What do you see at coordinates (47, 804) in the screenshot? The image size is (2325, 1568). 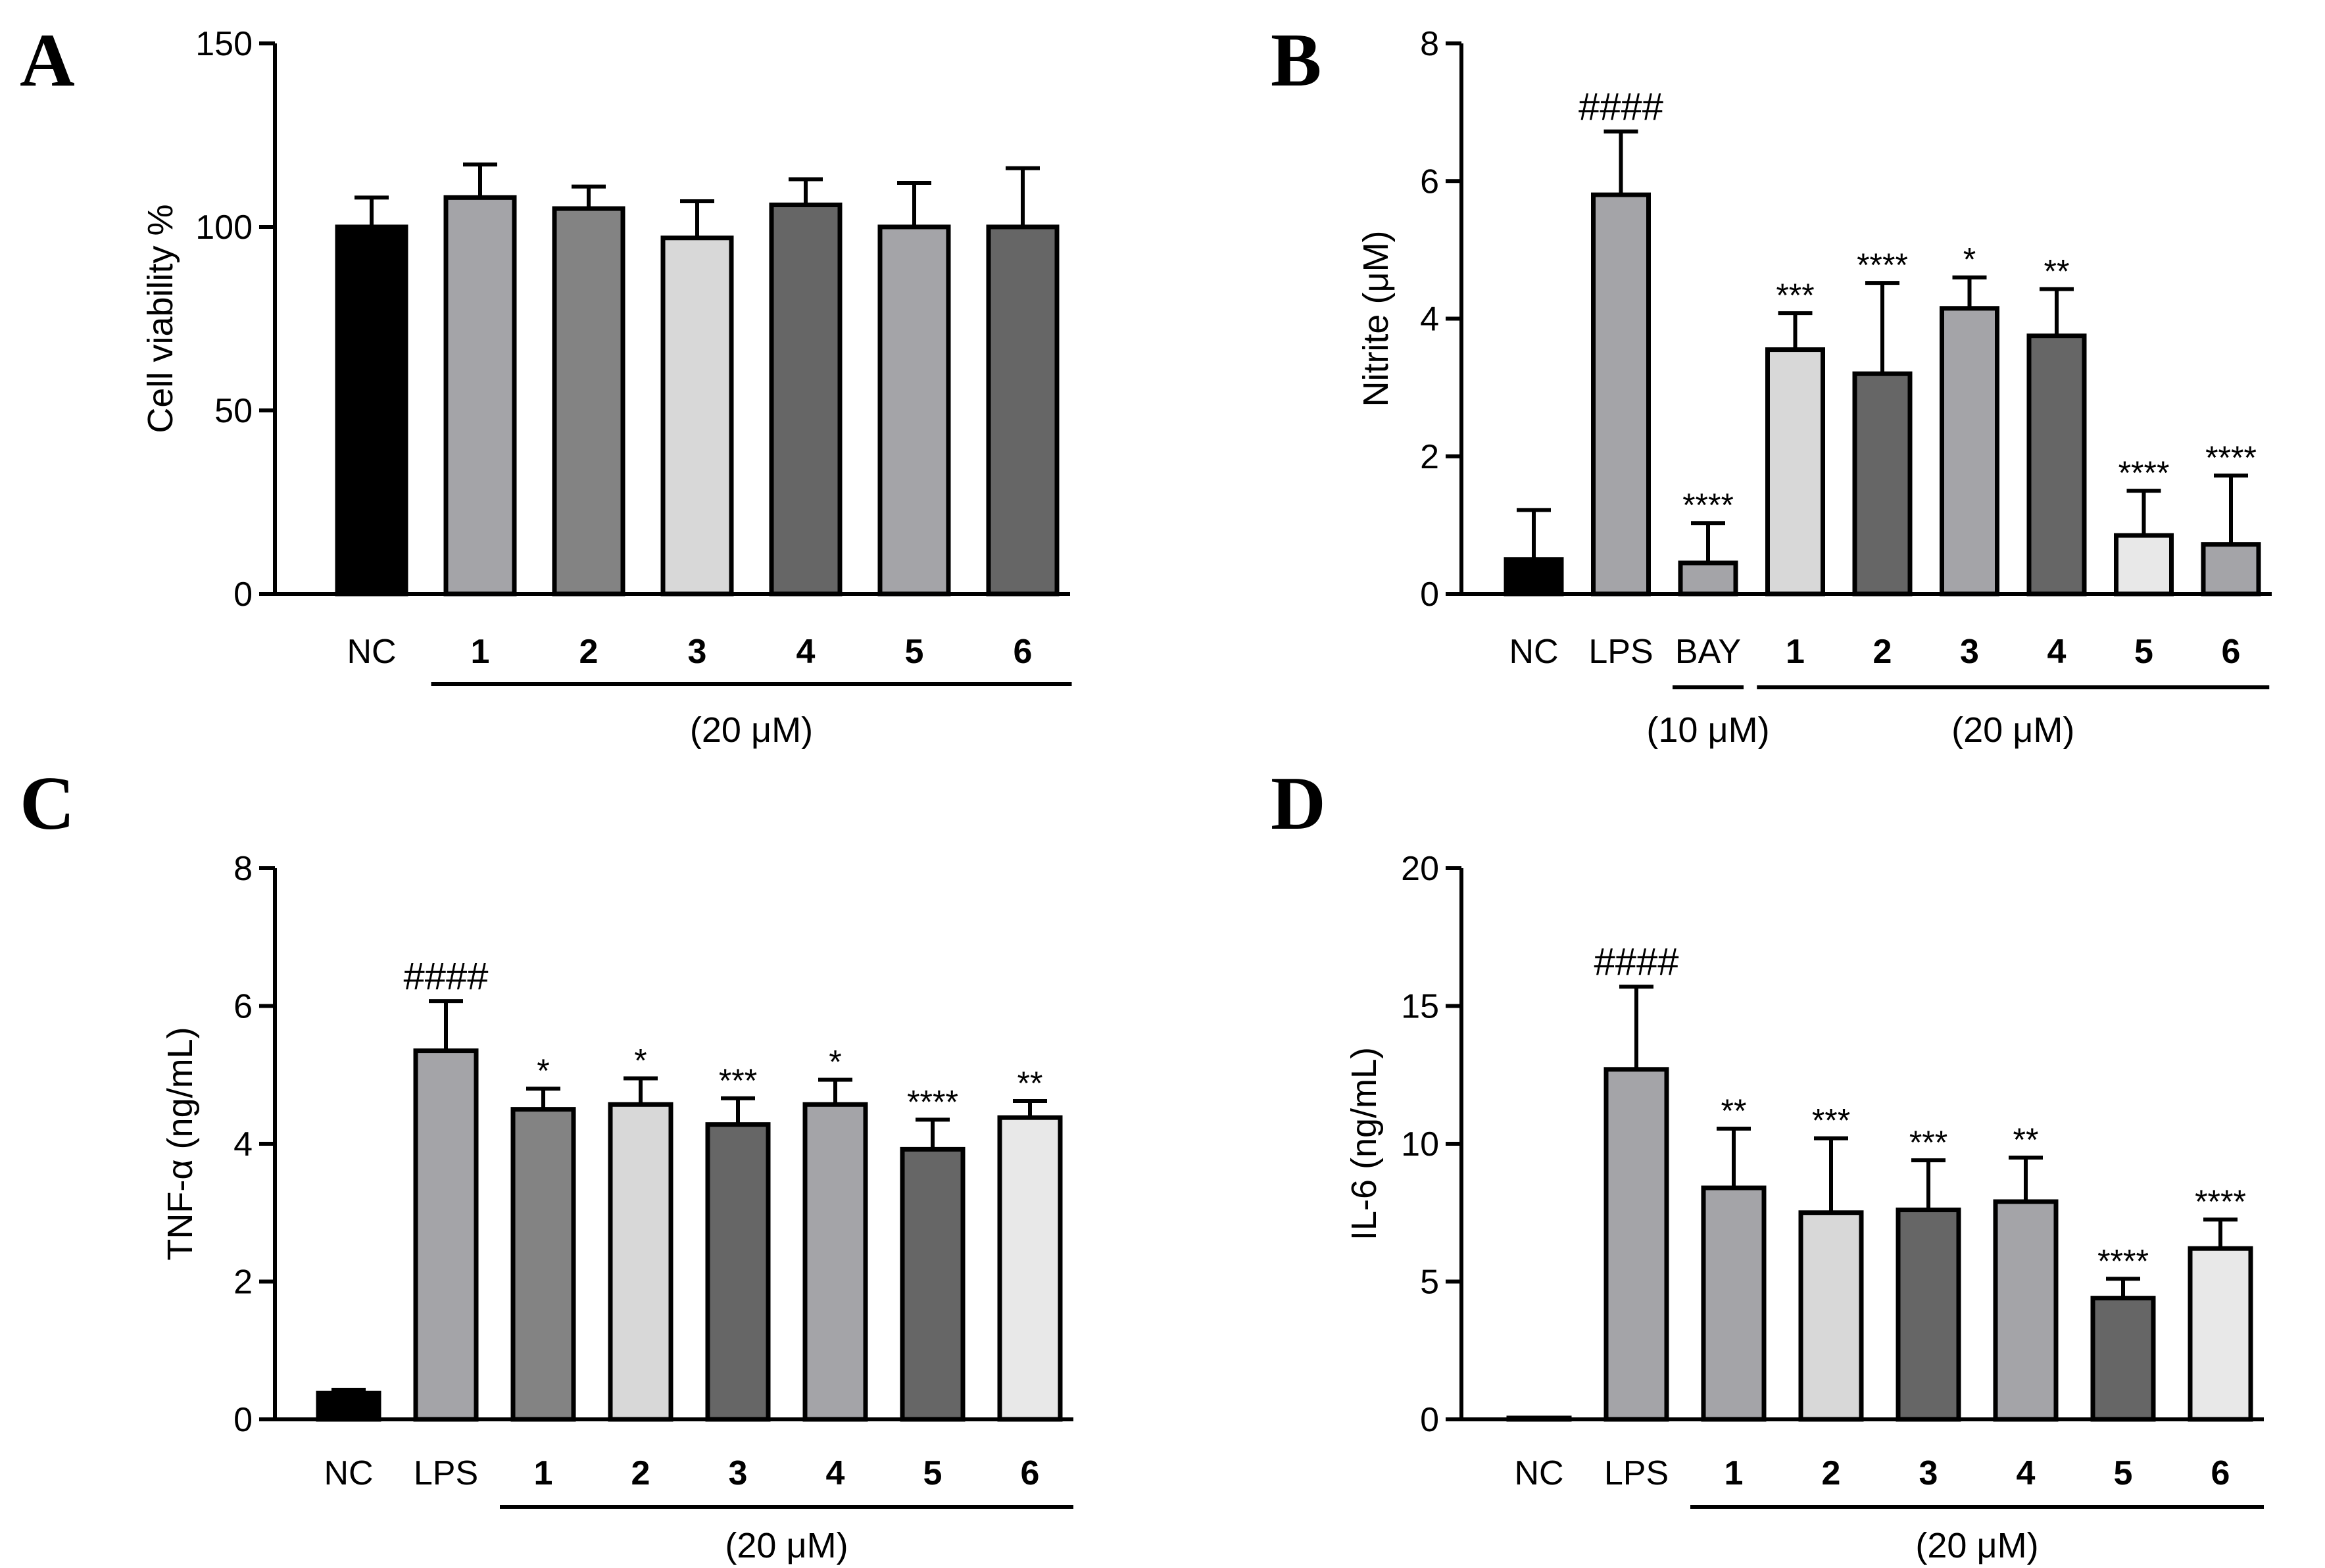 I see `panel-letter: C` at bounding box center [47, 804].